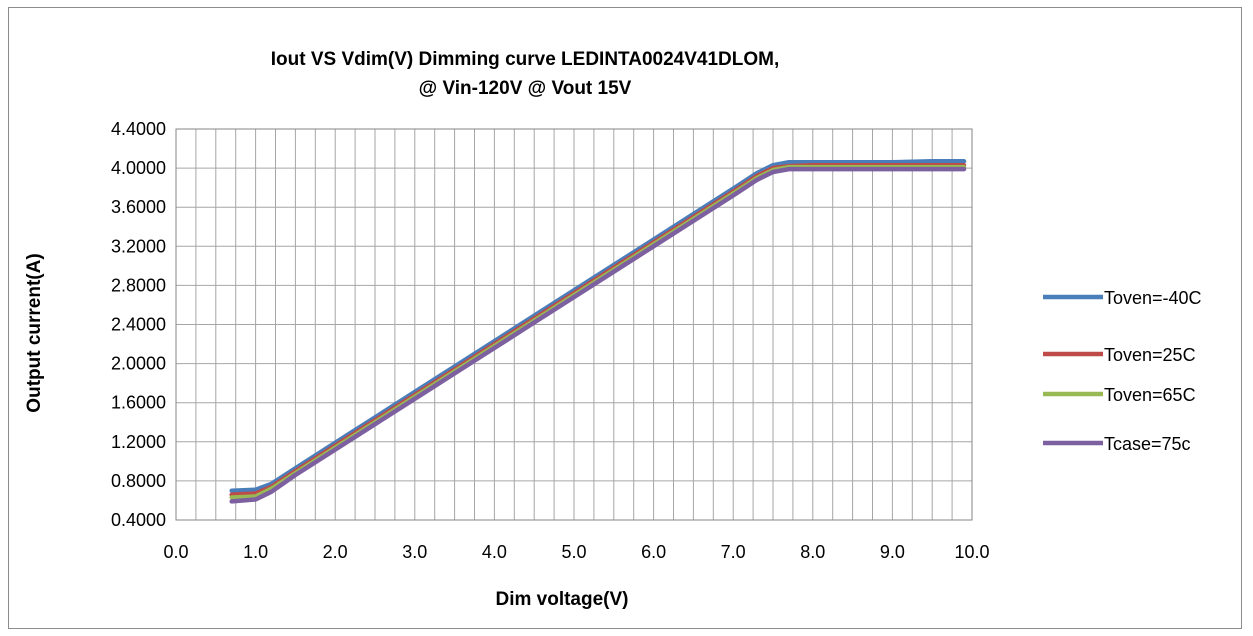 The image size is (1253, 636). I want to click on legend-label-3: Toven=65C, so click(1150, 395).